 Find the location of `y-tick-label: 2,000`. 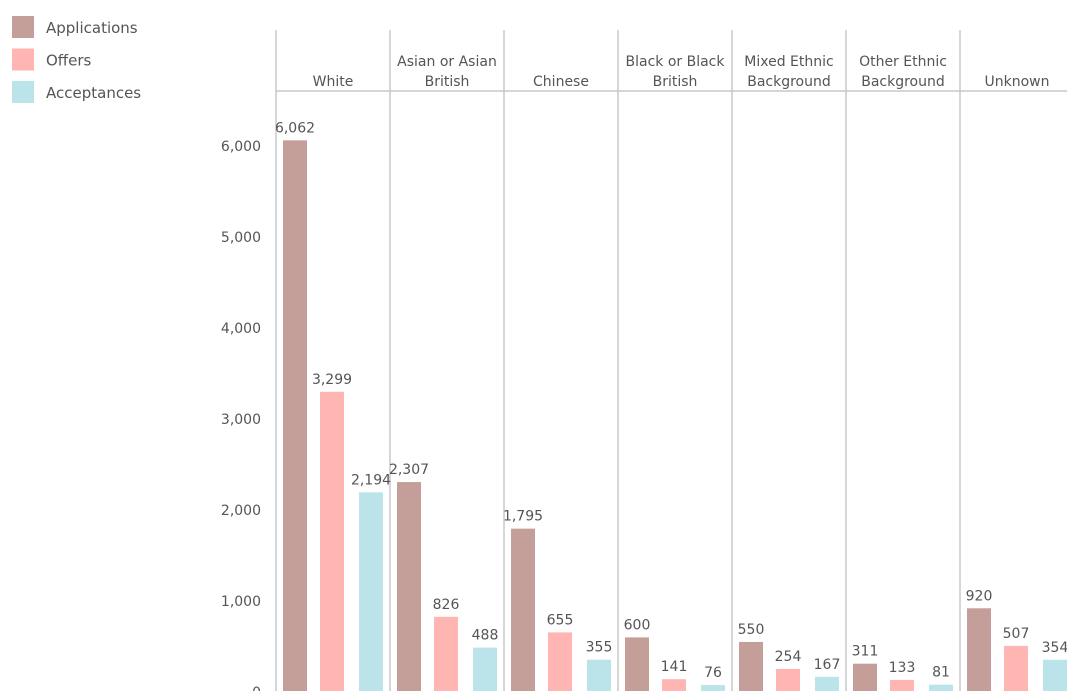

y-tick-label: 2,000 is located at coordinates (241, 511).